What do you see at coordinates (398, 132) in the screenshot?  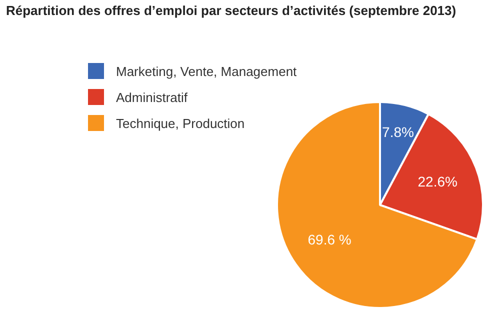 I see `data-label: 7.8%` at bounding box center [398, 132].